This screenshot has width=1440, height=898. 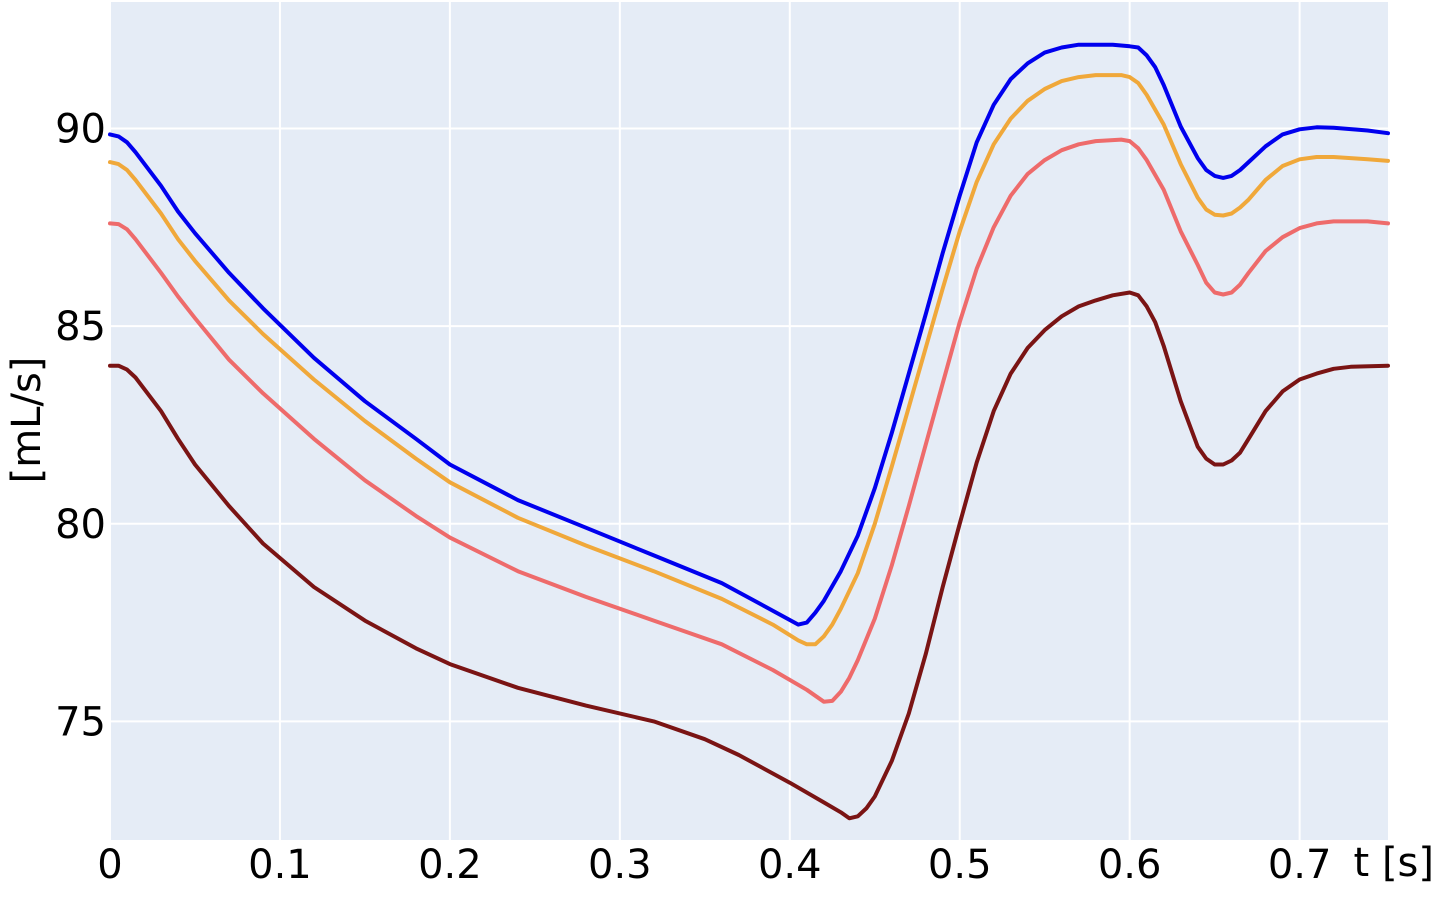 I want to click on x-tick-label: 0, so click(x=109, y=865).